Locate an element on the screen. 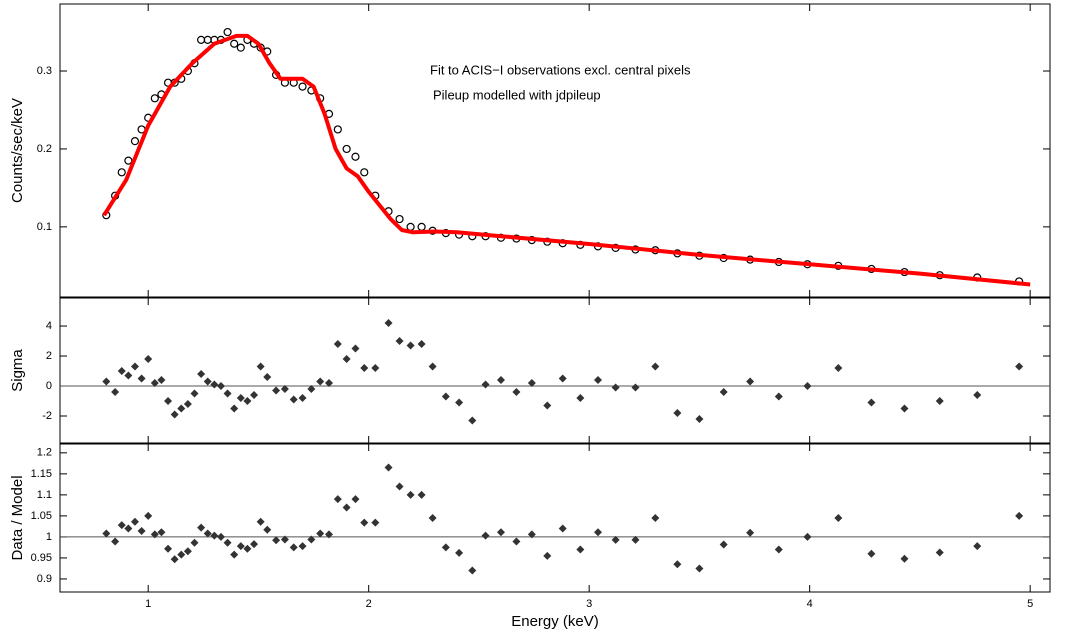 Image resolution: width=1068 pixels, height=637 pixels. y-tick-label: 0.95 is located at coordinates (41, 558).